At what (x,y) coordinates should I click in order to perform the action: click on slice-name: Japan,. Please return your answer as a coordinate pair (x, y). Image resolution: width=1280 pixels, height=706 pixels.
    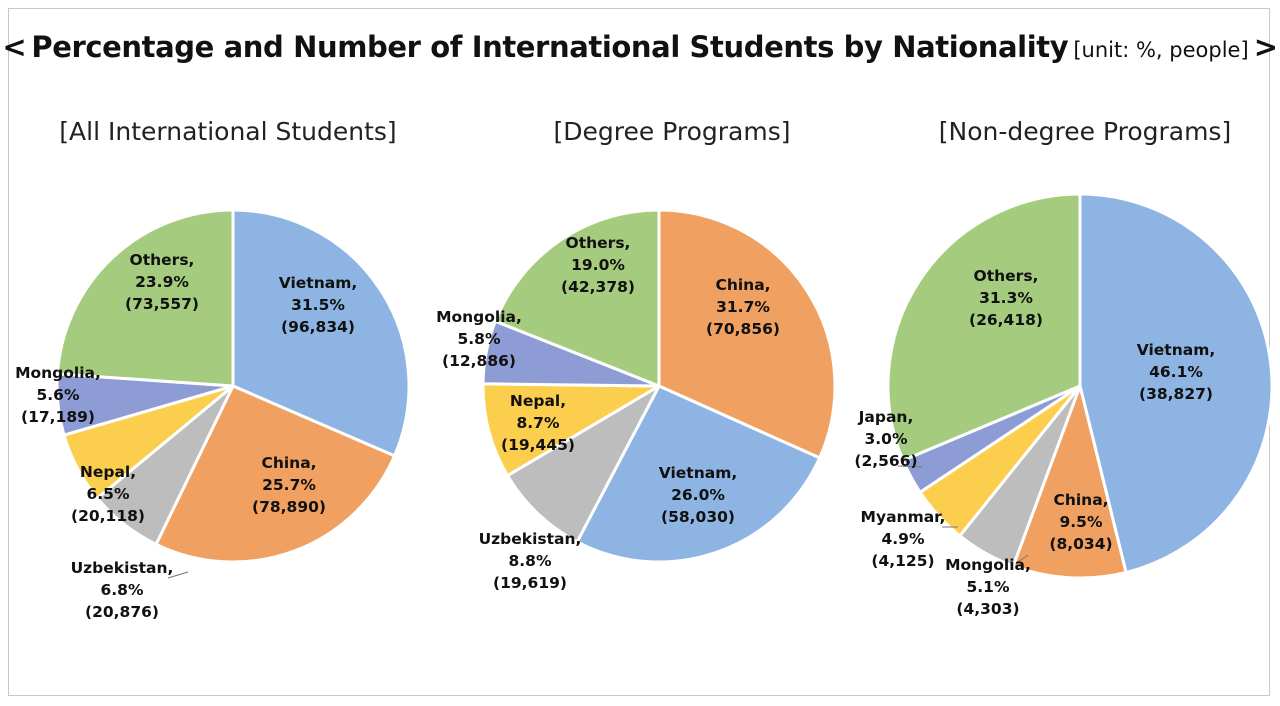
    Looking at the image, I should click on (886, 417).